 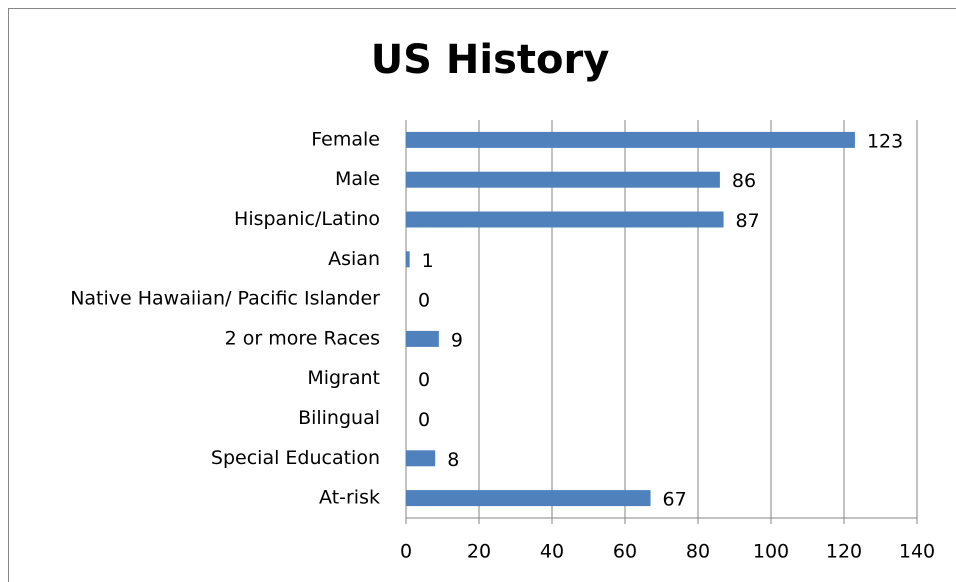 I want to click on y-tick-label: Special Education, so click(x=295, y=458).